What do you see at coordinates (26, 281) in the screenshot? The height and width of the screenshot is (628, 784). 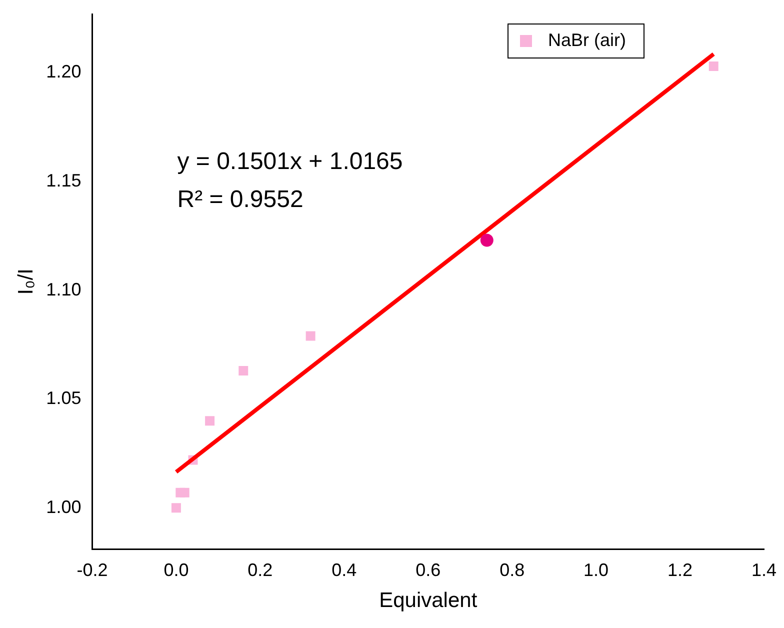 I see `y-axis-title: I₀/I` at bounding box center [26, 281].